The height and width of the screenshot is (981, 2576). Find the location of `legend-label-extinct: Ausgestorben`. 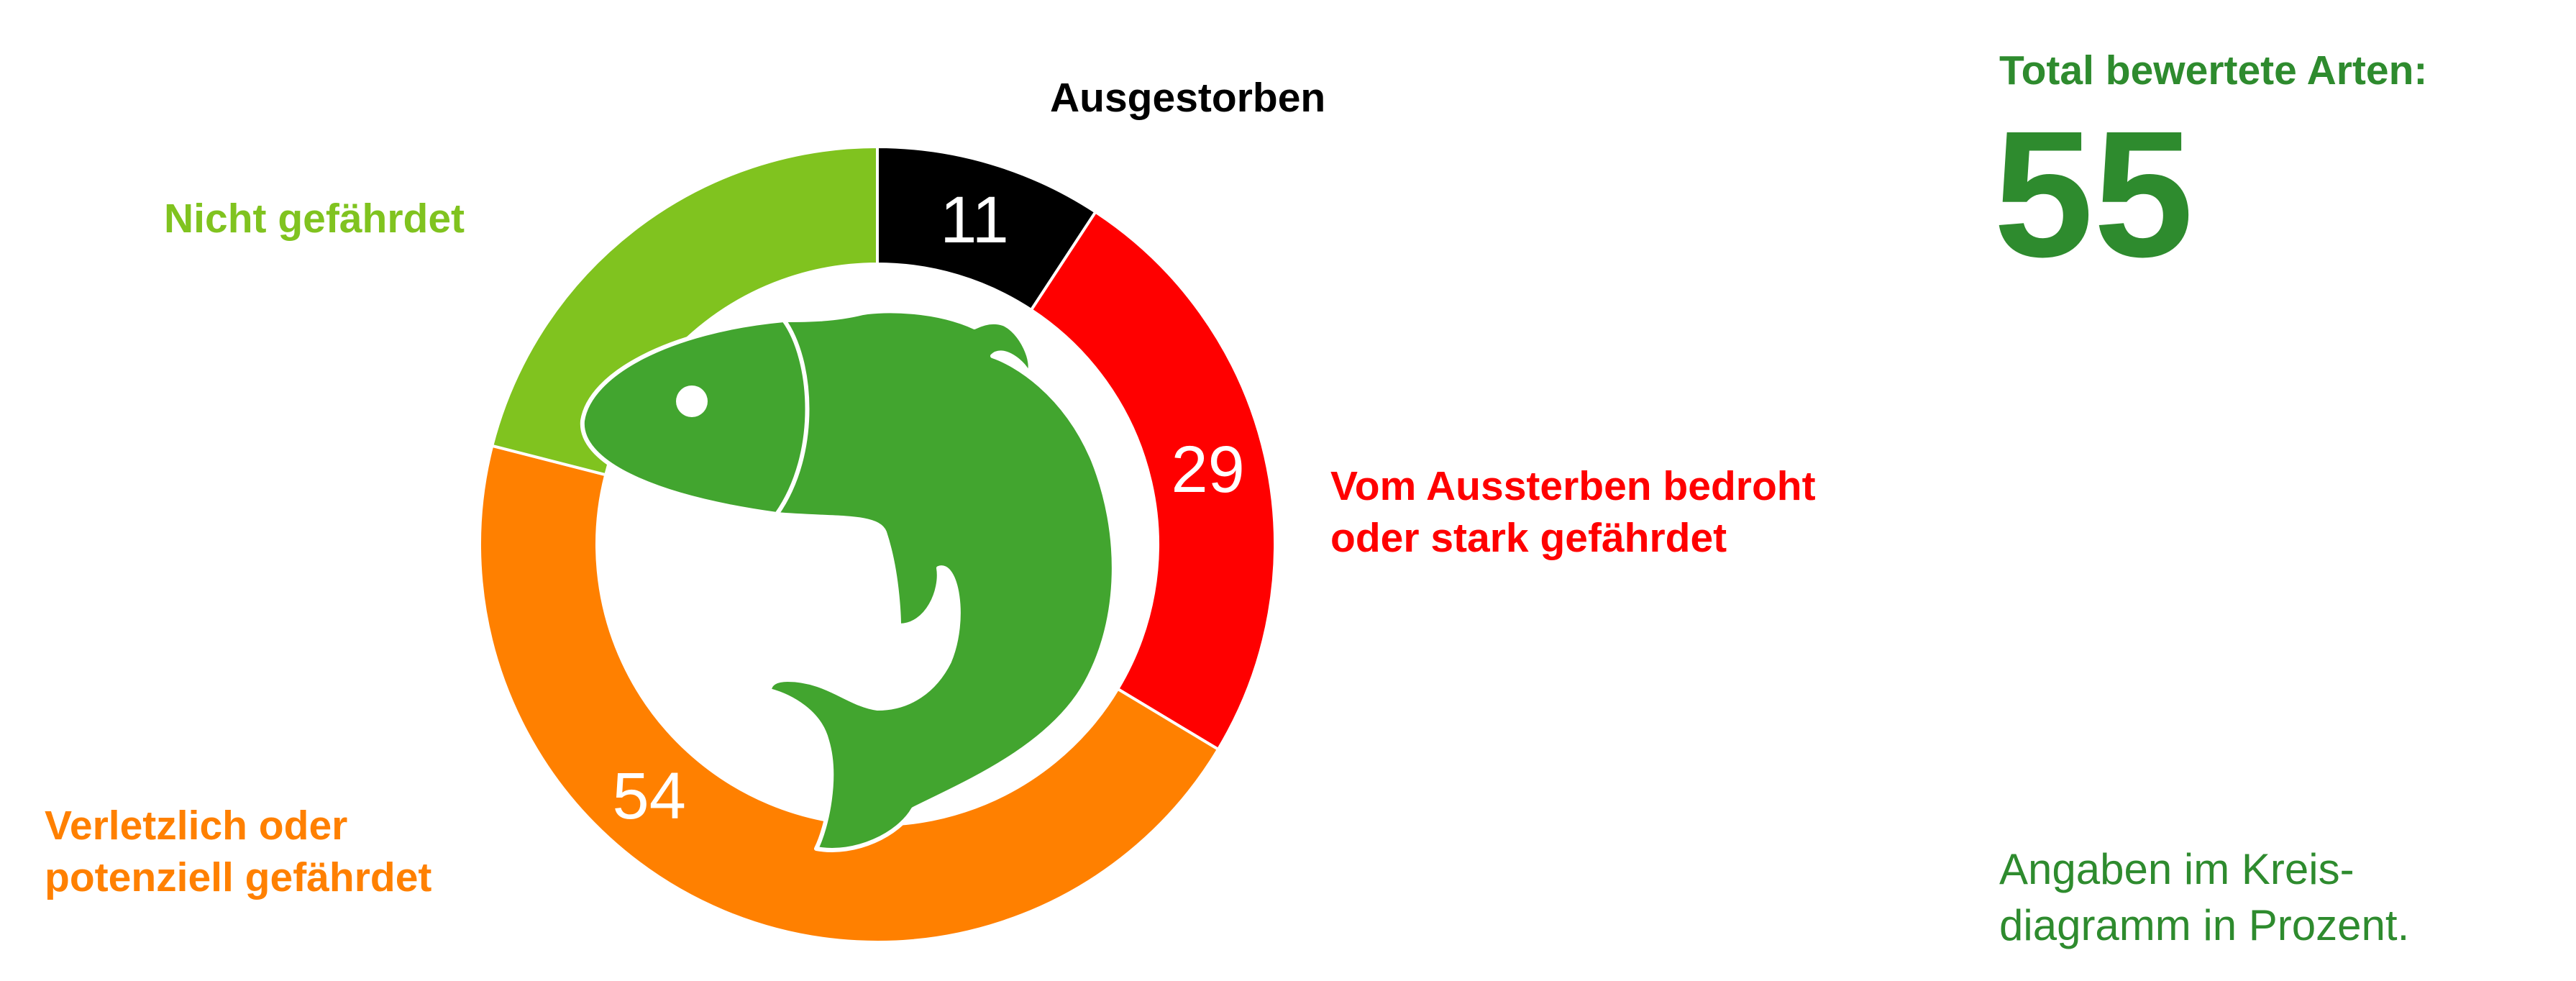

legend-label-extinct: Ausgestorben is located at coordinates (1188, 98).